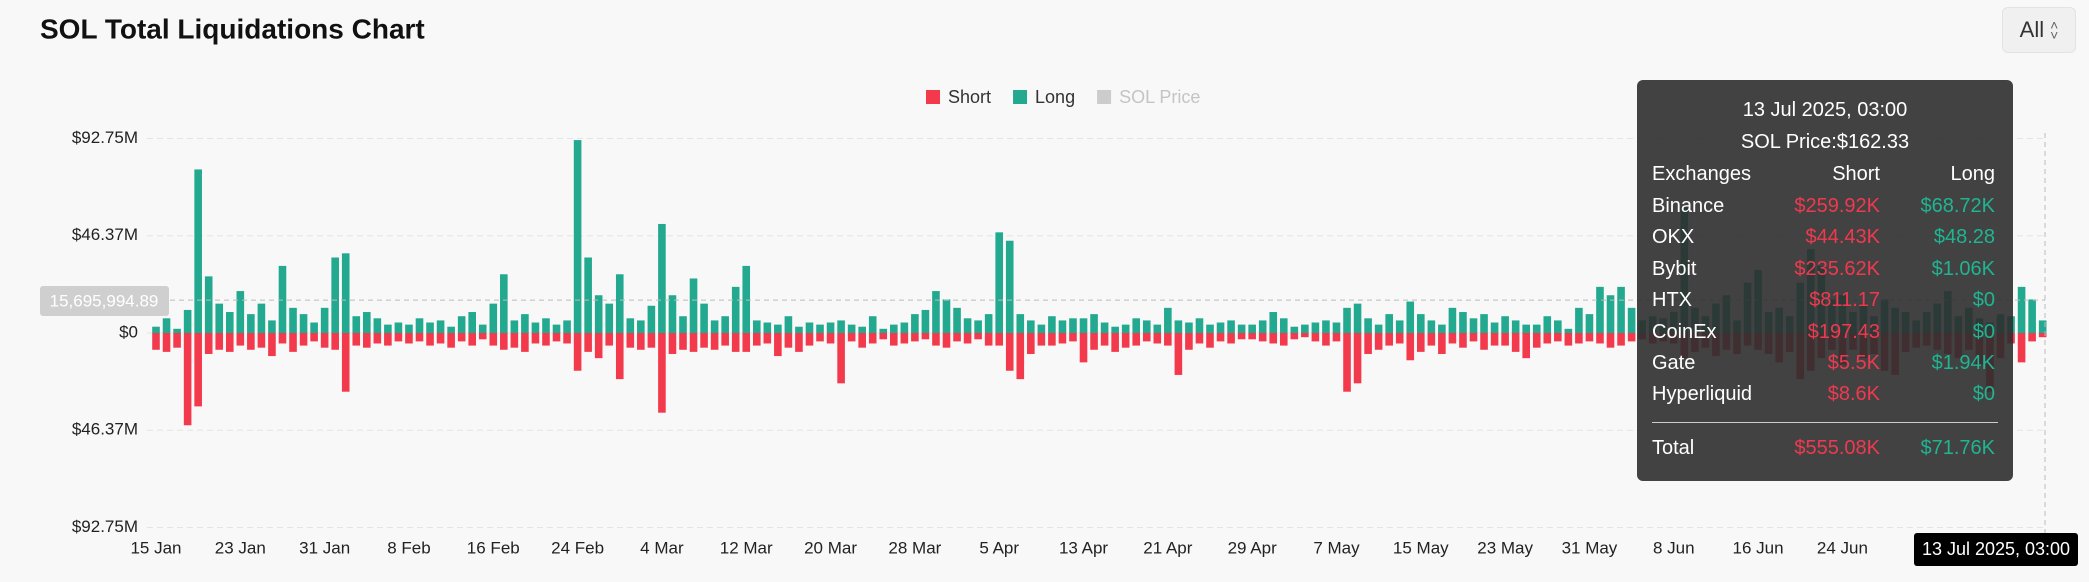 The width and height of the screenshot is (2089, 582). Describe the element at coordinates (969, 97) in the screenshot. I see `legend-label: Short` at that location.